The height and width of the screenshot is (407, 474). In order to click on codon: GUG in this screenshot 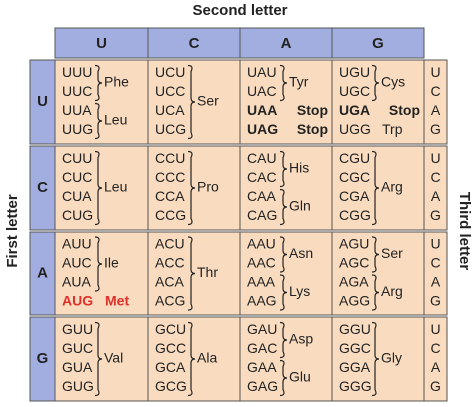, I will do `click(78, 386)`.